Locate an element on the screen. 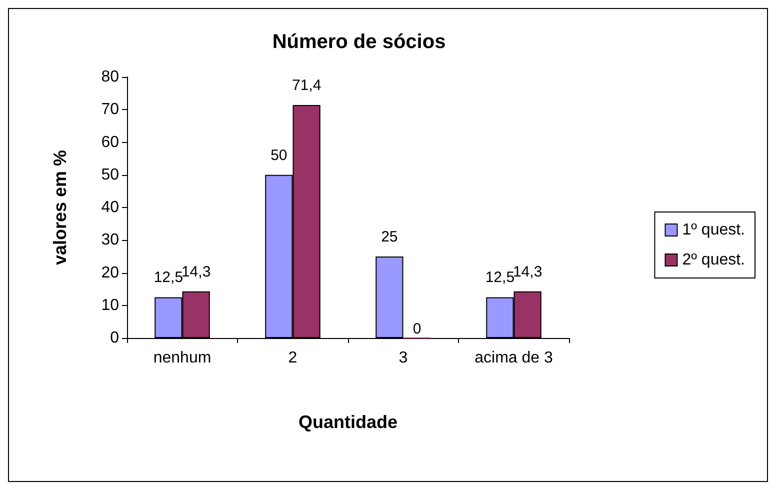 Image resolution: width=770 pixels, height=484 pixels. data-label: 71,4 is located at coordinates (307, 85).